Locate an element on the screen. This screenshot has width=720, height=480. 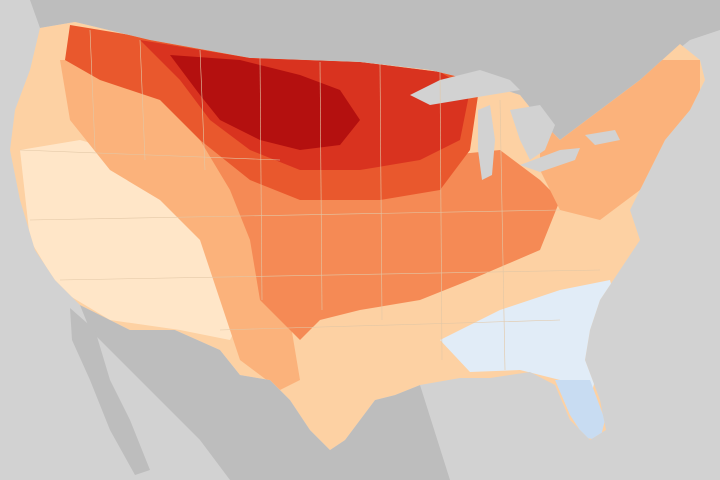
zone-florida-cool is located at coordinates (580, 410).